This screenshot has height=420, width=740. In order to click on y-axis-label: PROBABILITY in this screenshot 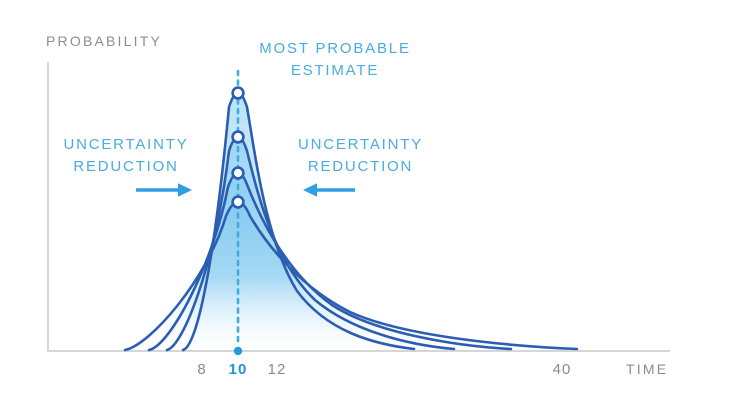, I will do `click(104, 41)`.